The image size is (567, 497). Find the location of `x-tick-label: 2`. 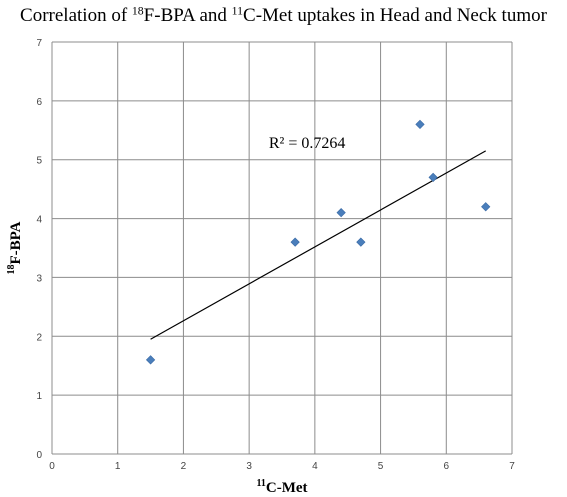

x-tick-label: 2 is located at coordinates (184, 466).